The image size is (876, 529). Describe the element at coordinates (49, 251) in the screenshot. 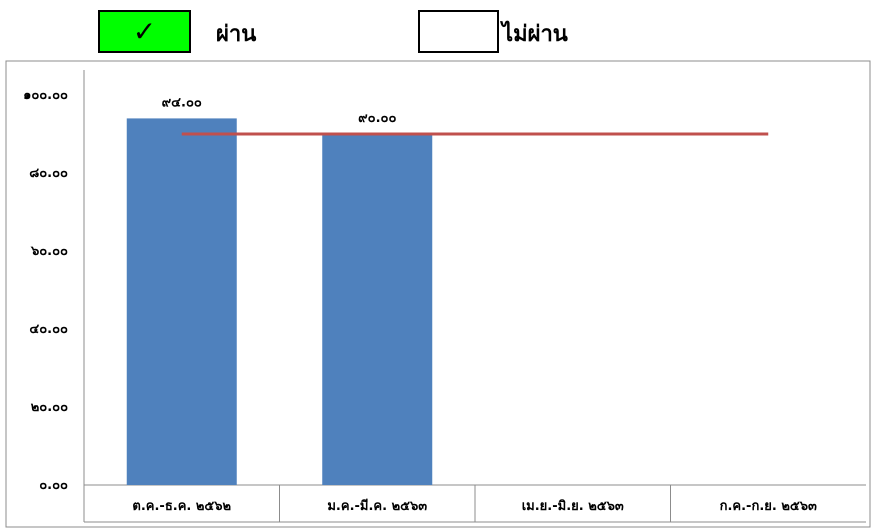

I see `y-tick-label: ๖๐.๐๐` at that location.